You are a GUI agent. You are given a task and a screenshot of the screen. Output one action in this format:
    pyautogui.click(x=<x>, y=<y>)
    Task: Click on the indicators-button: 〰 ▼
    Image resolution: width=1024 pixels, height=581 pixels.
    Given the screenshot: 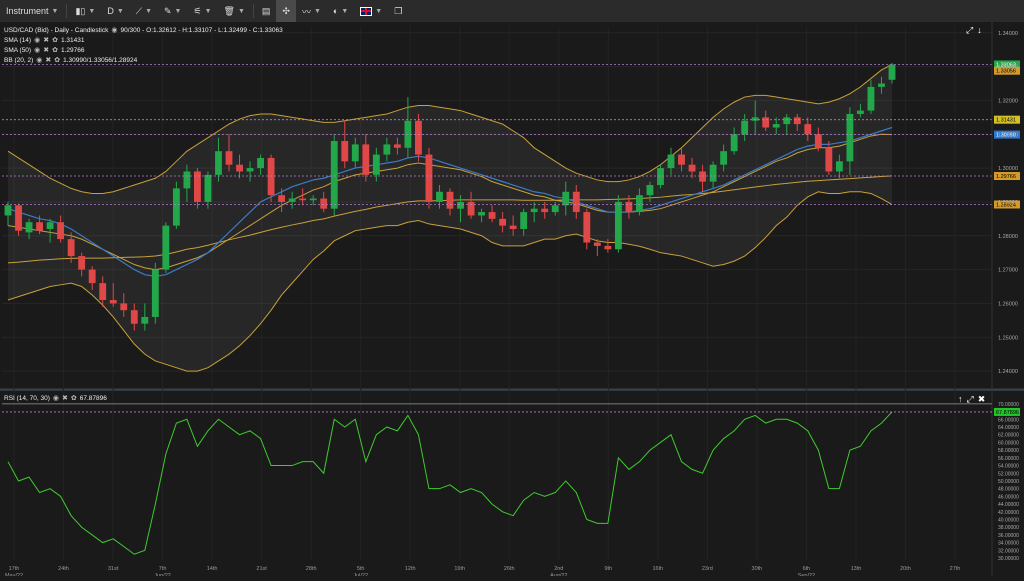 What is the action you would take?
    pyautogui.click(x=311, y=11)
    